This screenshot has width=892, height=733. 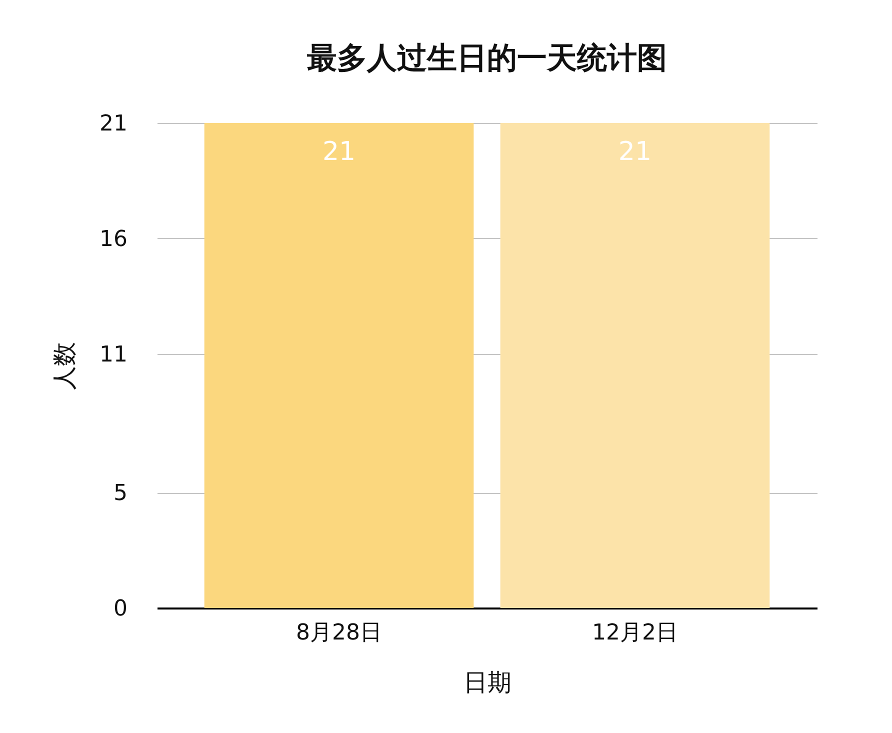 What do you see at coordinates (121, 493) in the screenshot?
I see `y-tick-label: 5` at bounding box center [121, 493].